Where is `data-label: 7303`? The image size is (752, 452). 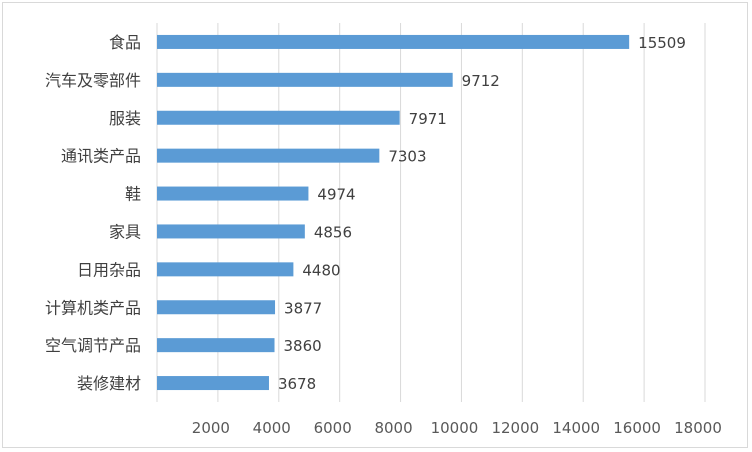
data-label: 7303 is located at coordinates (407, 157).